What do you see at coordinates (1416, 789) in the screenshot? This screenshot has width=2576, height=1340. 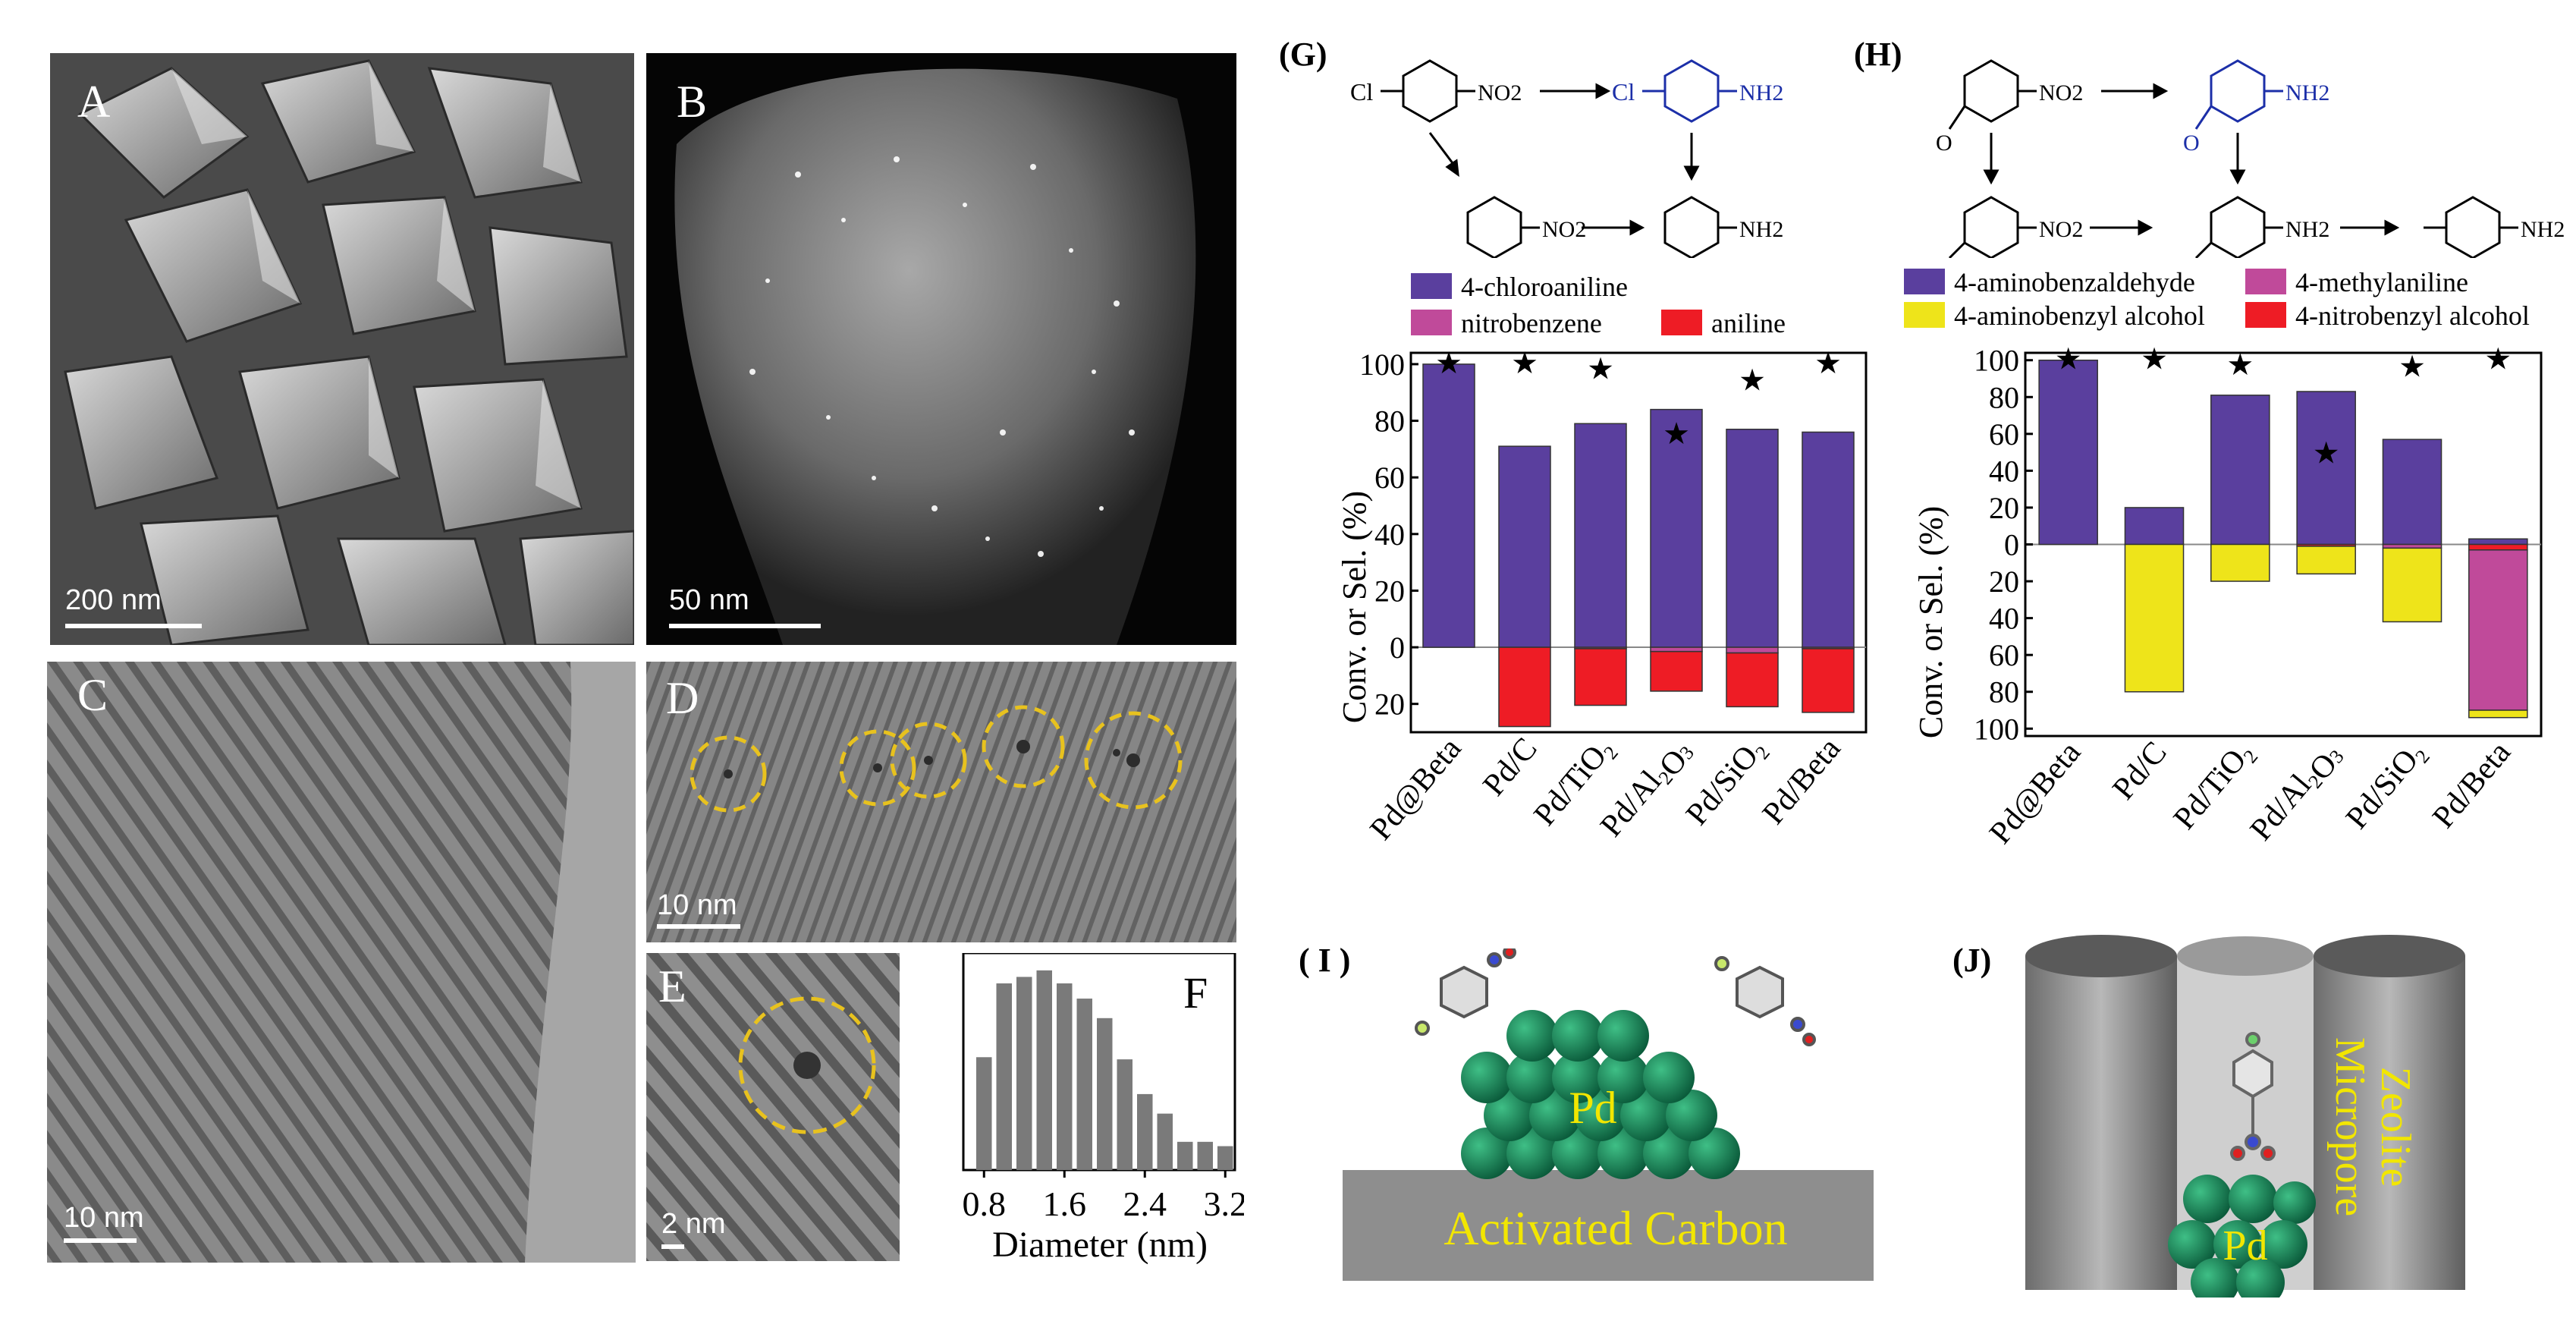 I see `x-tick-label: Pd@Beta` at bounding box center [1416, 789].